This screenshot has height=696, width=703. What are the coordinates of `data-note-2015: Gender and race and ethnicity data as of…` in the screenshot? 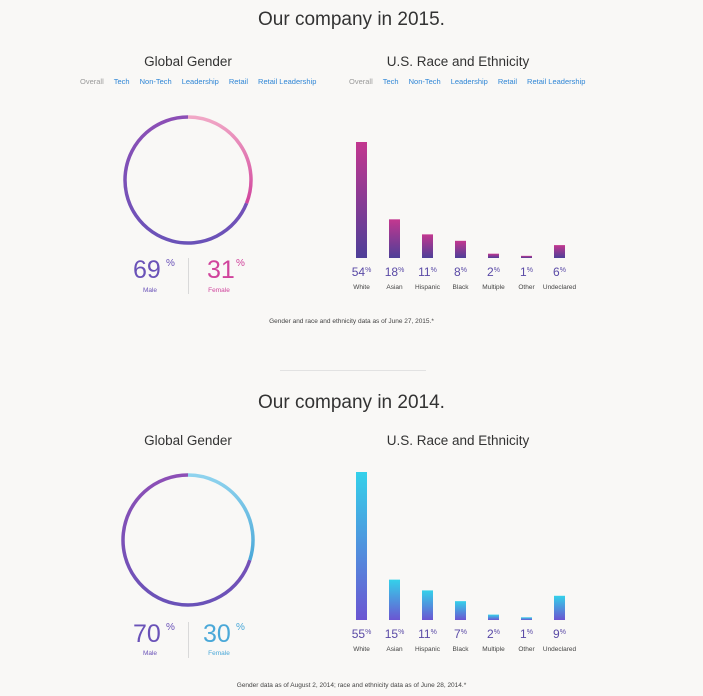 It's located at (351, 321).